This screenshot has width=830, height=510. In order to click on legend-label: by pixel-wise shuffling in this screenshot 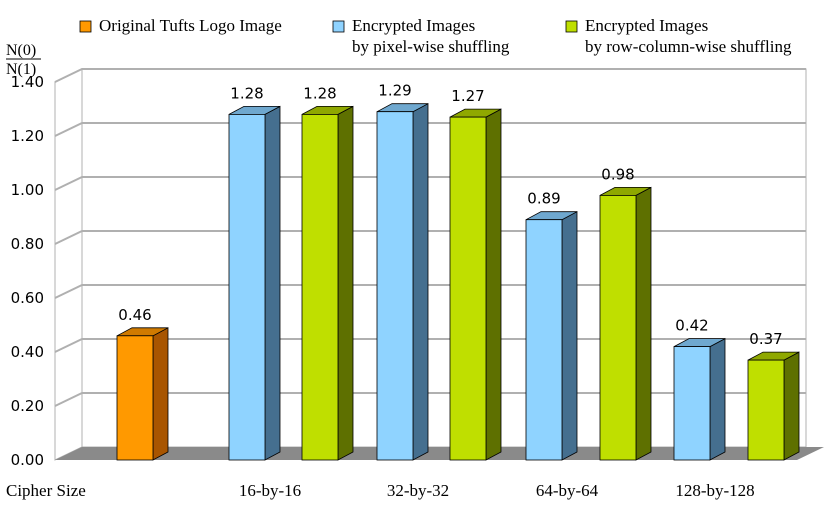, I will do `click(431, 46)`.